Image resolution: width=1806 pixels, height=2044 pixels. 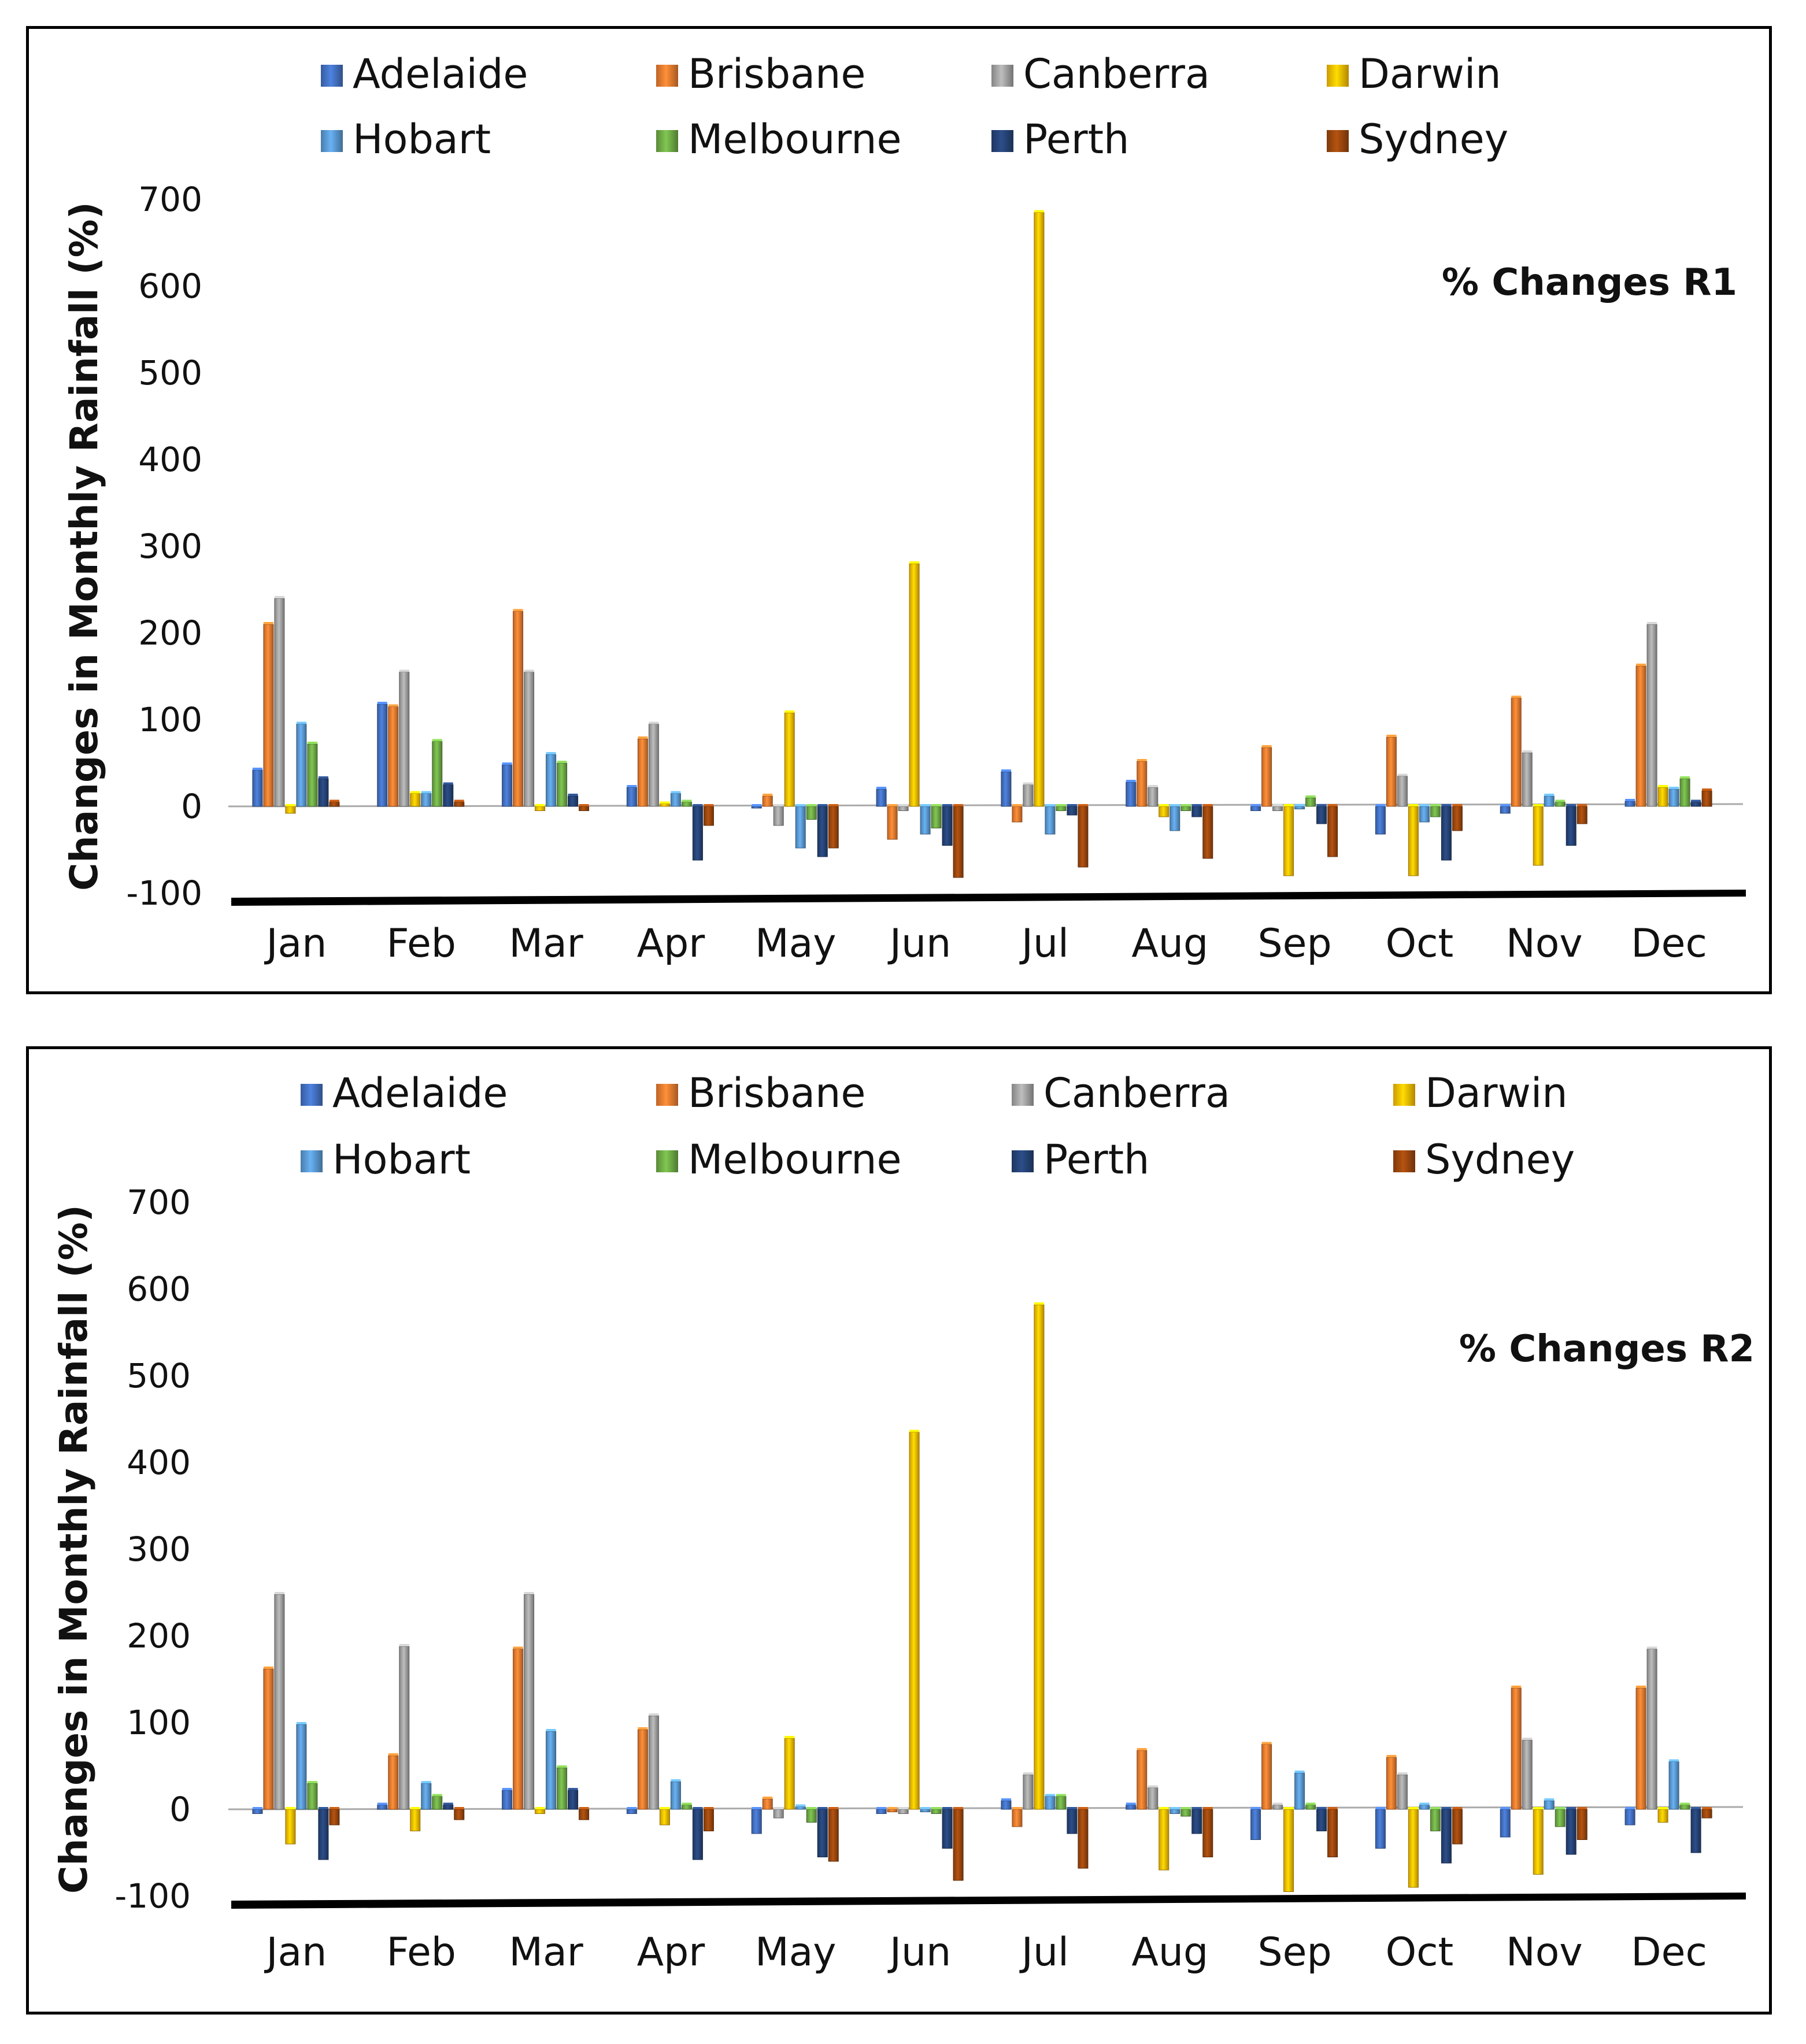 What do you see at coordinates (1175, 818) in the screenshot?
I see `bar-hobart-aug` at bounding box center [1175, 818].